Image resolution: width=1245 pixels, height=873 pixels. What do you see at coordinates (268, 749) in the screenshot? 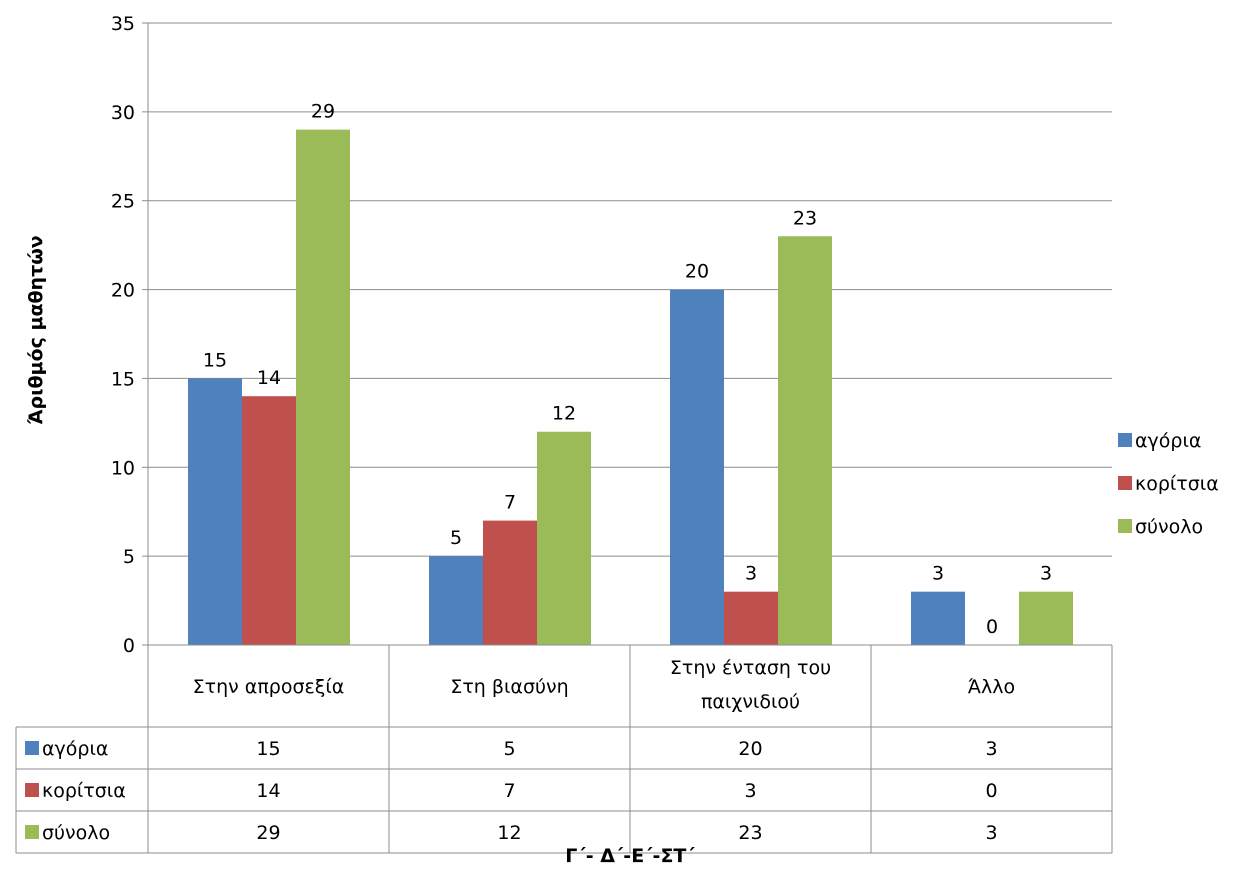
I see `table-cell: 15` at bounding box center [268, 749].